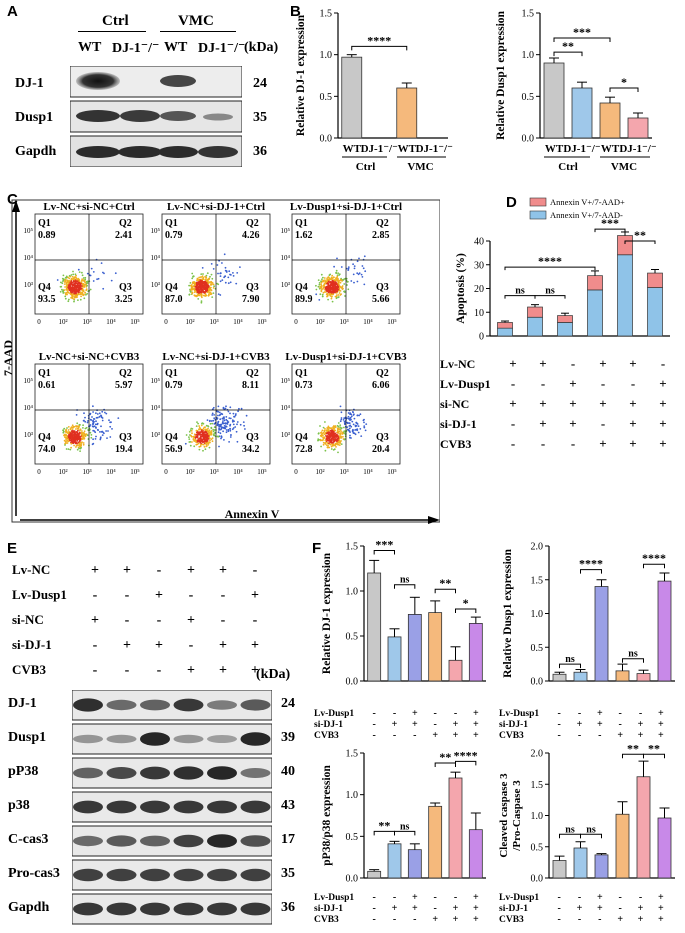 The height and width of the screenshot is (933, 685). Describe the element at coordinates (654, 558) in the screenshot. I see `significance-label: ****` at that location.